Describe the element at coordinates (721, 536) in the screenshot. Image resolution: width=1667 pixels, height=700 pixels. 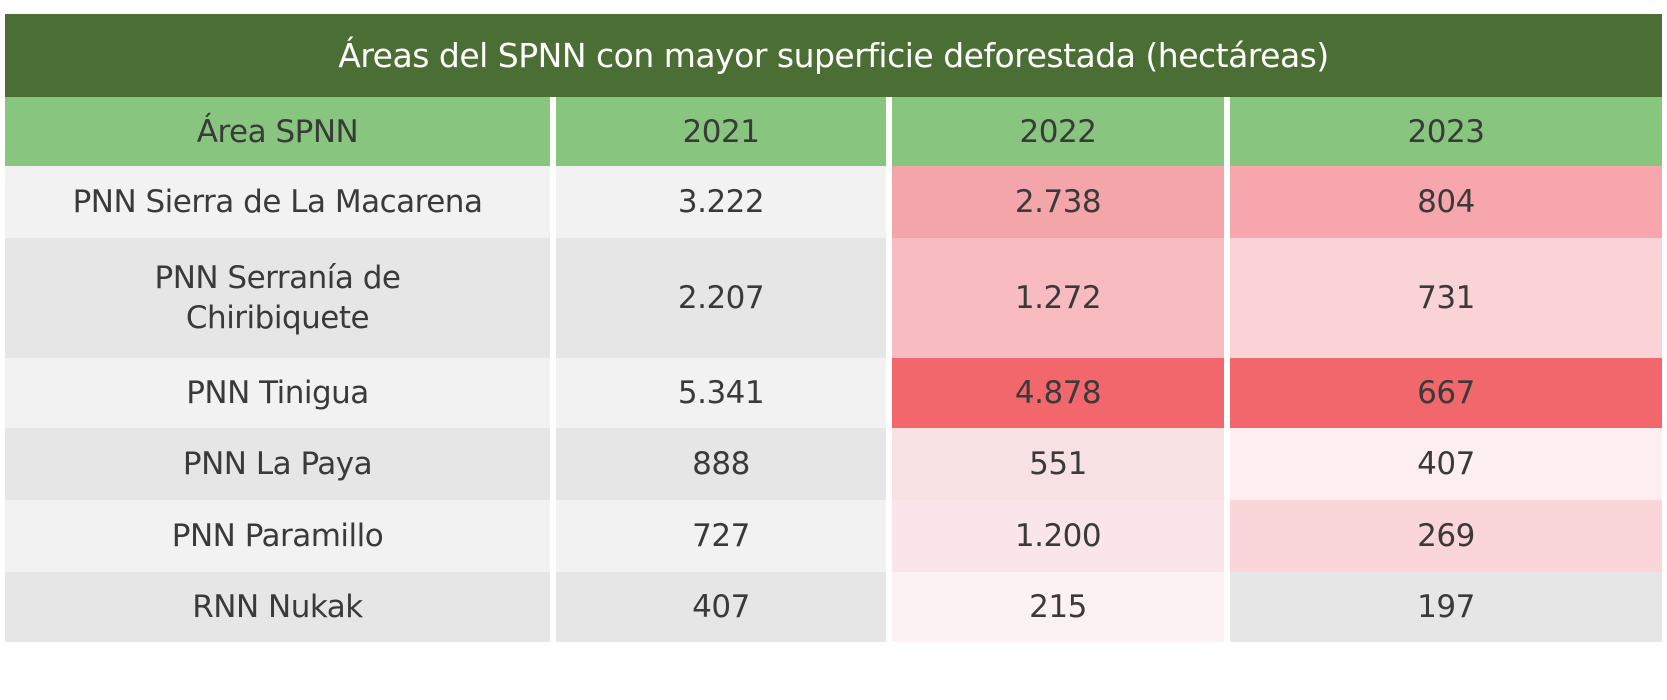
I see `cell-2021: 727` at that location.